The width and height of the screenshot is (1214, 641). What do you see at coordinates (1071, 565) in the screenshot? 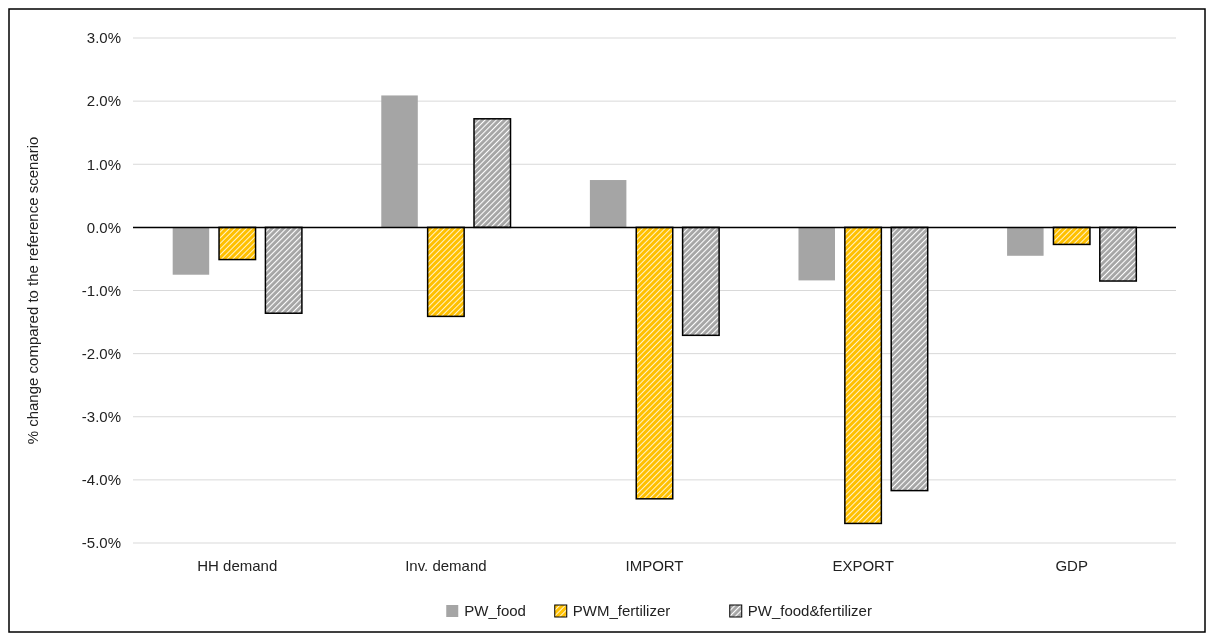
I see `x-tick-label: GDP` at bounding box center [1071, 565].